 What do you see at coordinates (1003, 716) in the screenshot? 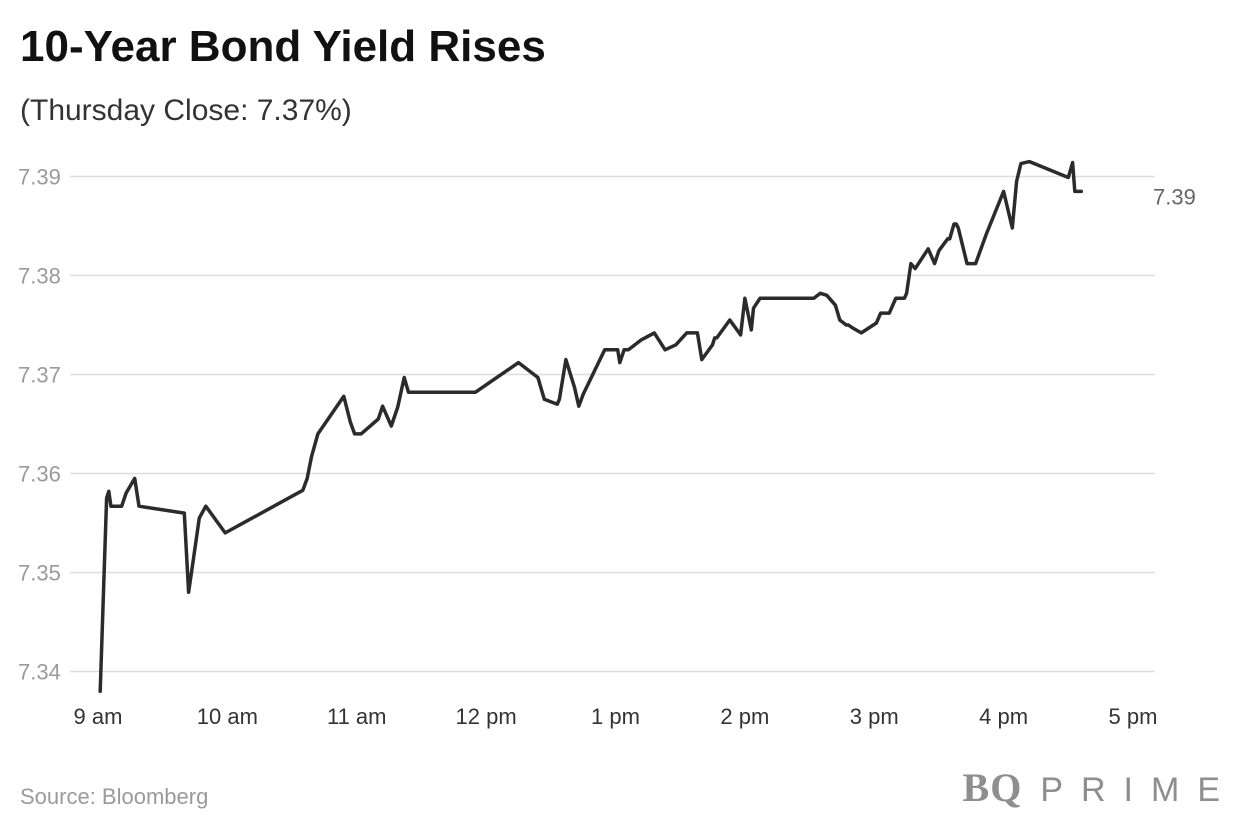
I see `x-tick-label: 4 pm` at bounding box center [1003, 716].